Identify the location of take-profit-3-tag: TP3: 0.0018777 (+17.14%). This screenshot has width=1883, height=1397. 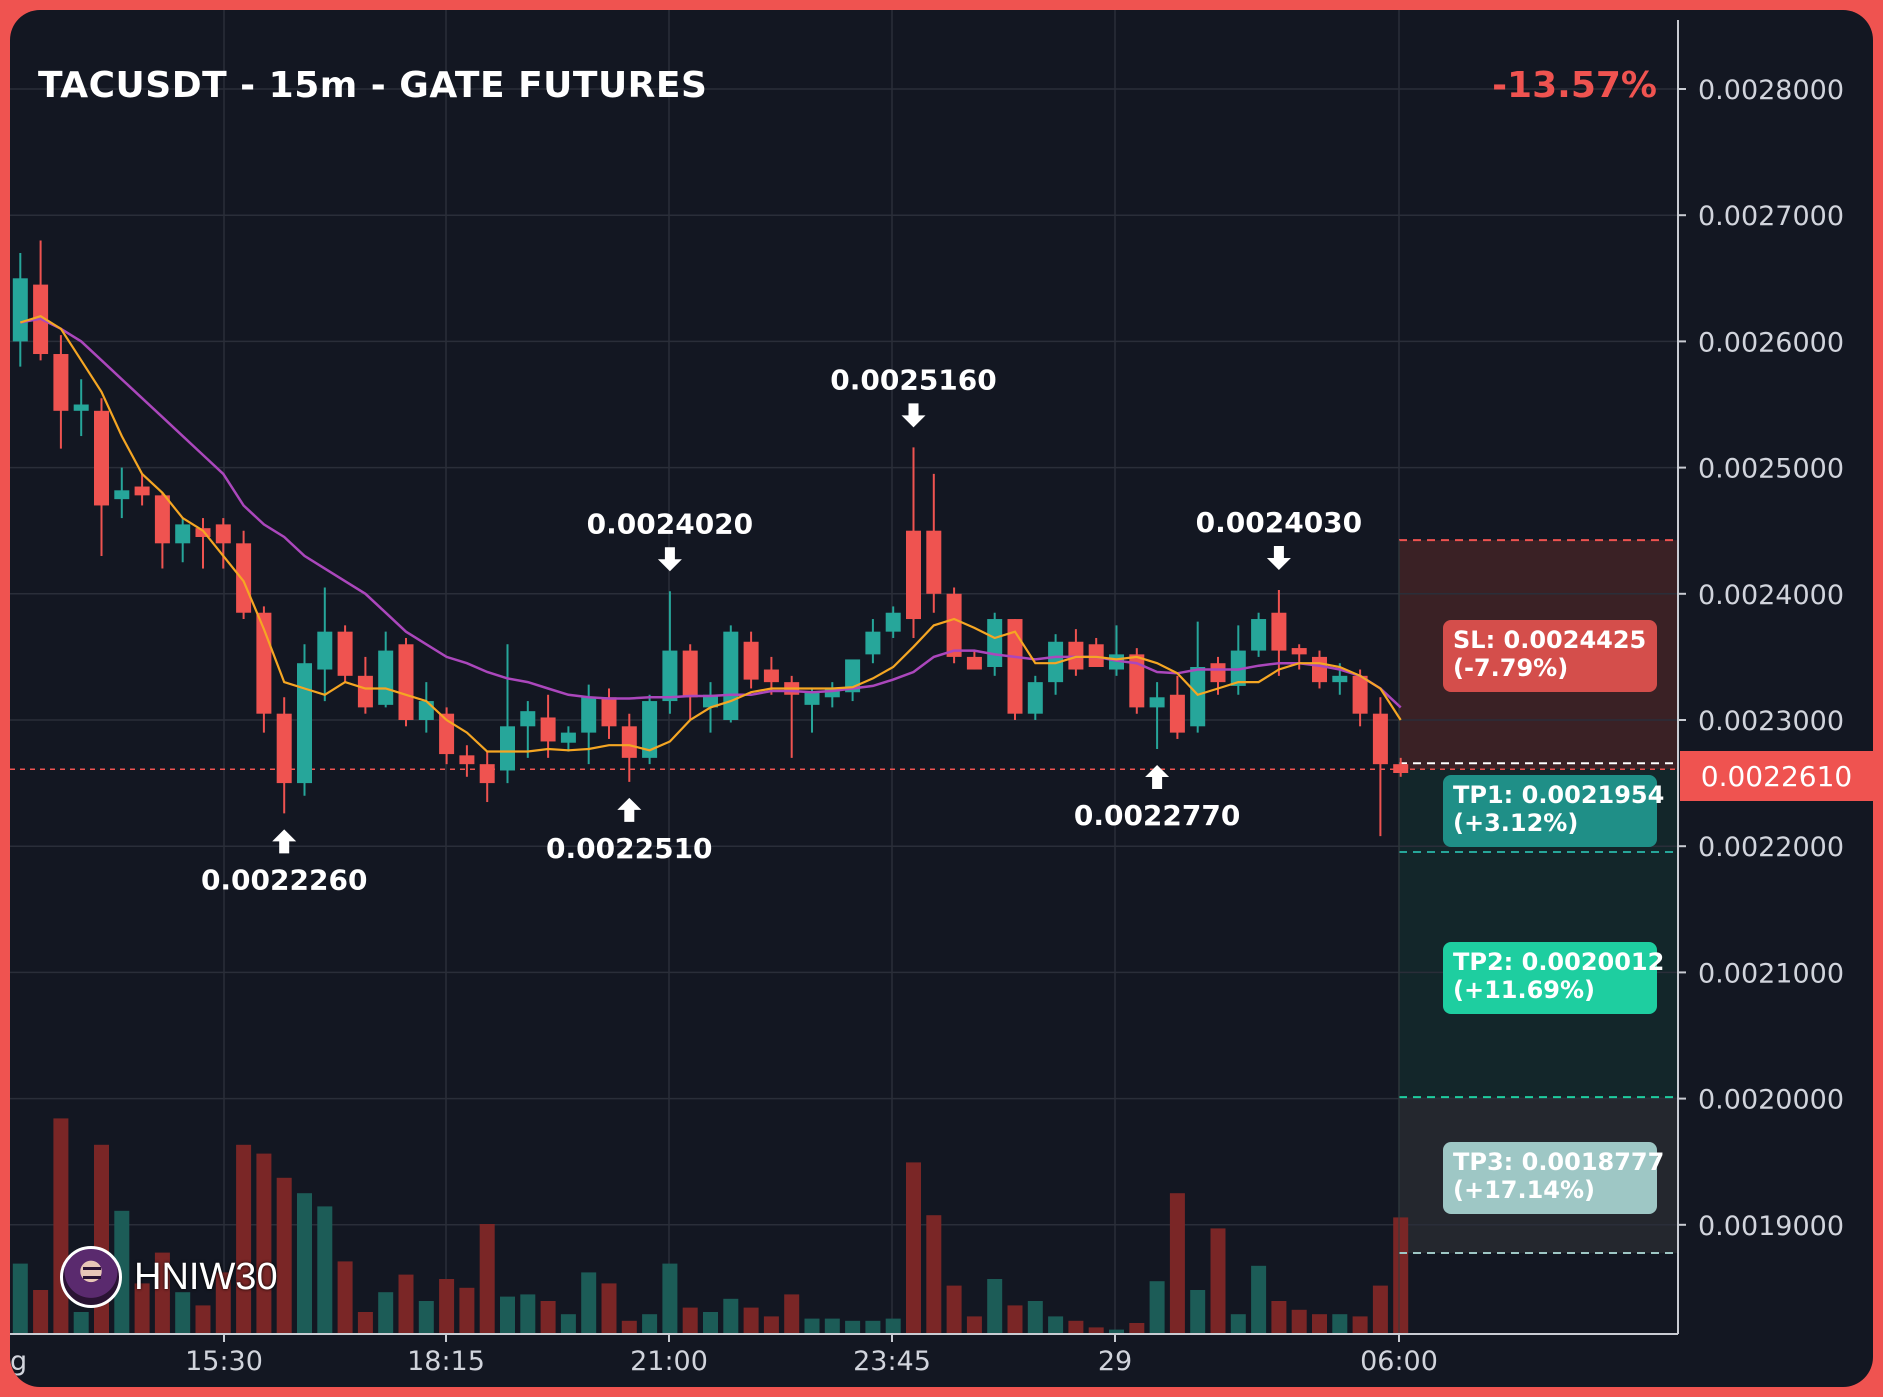
(1553, 1178).